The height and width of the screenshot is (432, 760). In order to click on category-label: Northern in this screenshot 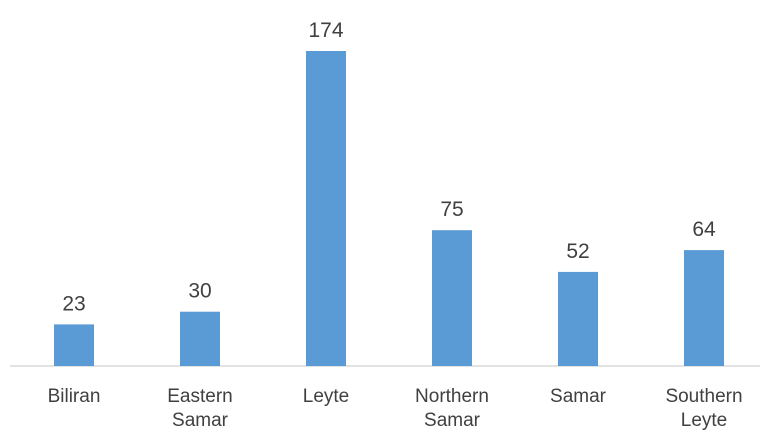, I will do `click(452, 396)`.